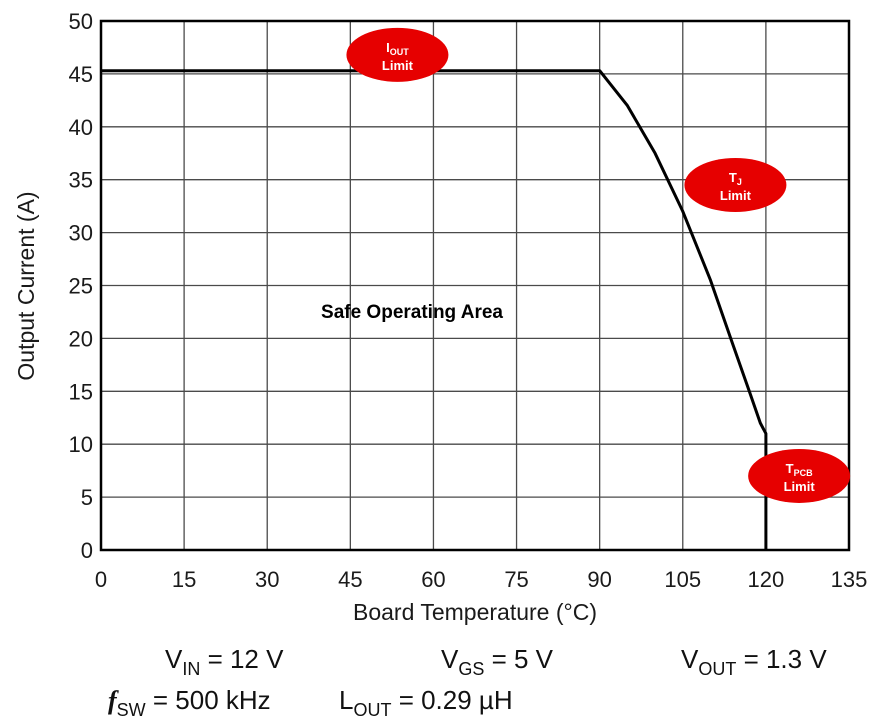 This screenshot has width=870, height=722. What do you see at coordinates (87, 497) in the screenshot?
I see `y-tick-label: 5` at bounding box center [87, 497].